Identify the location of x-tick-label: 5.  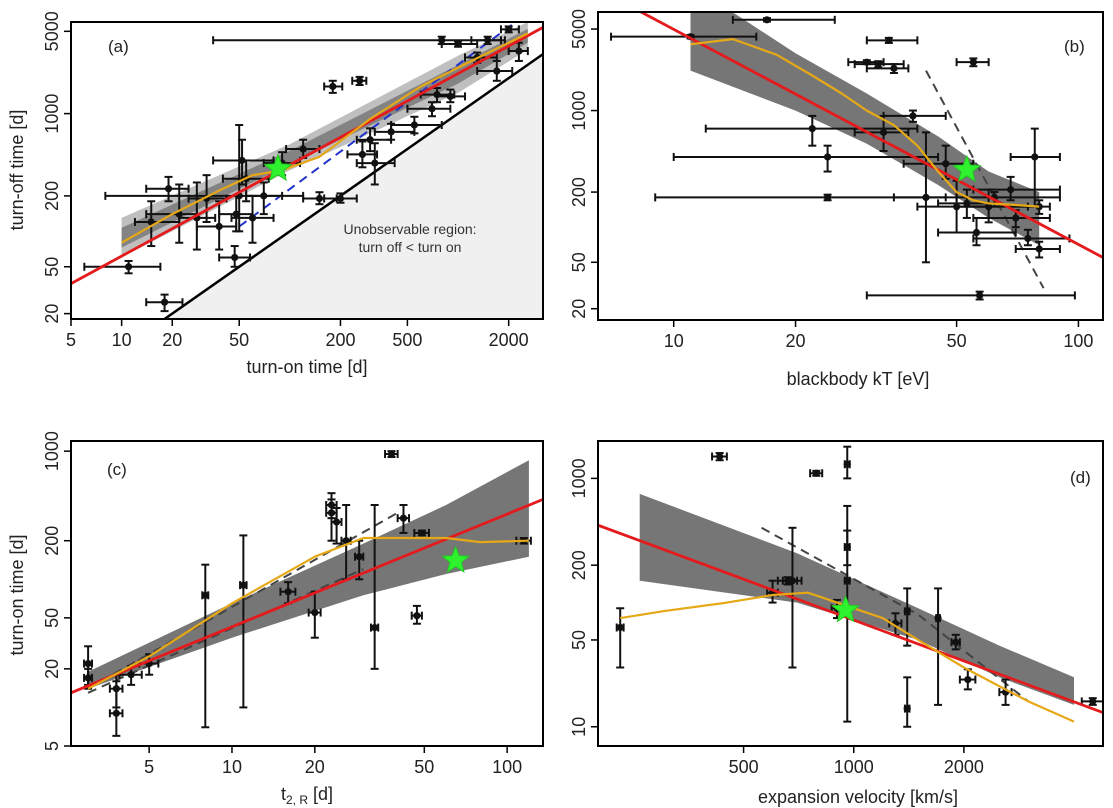
(149, 767).